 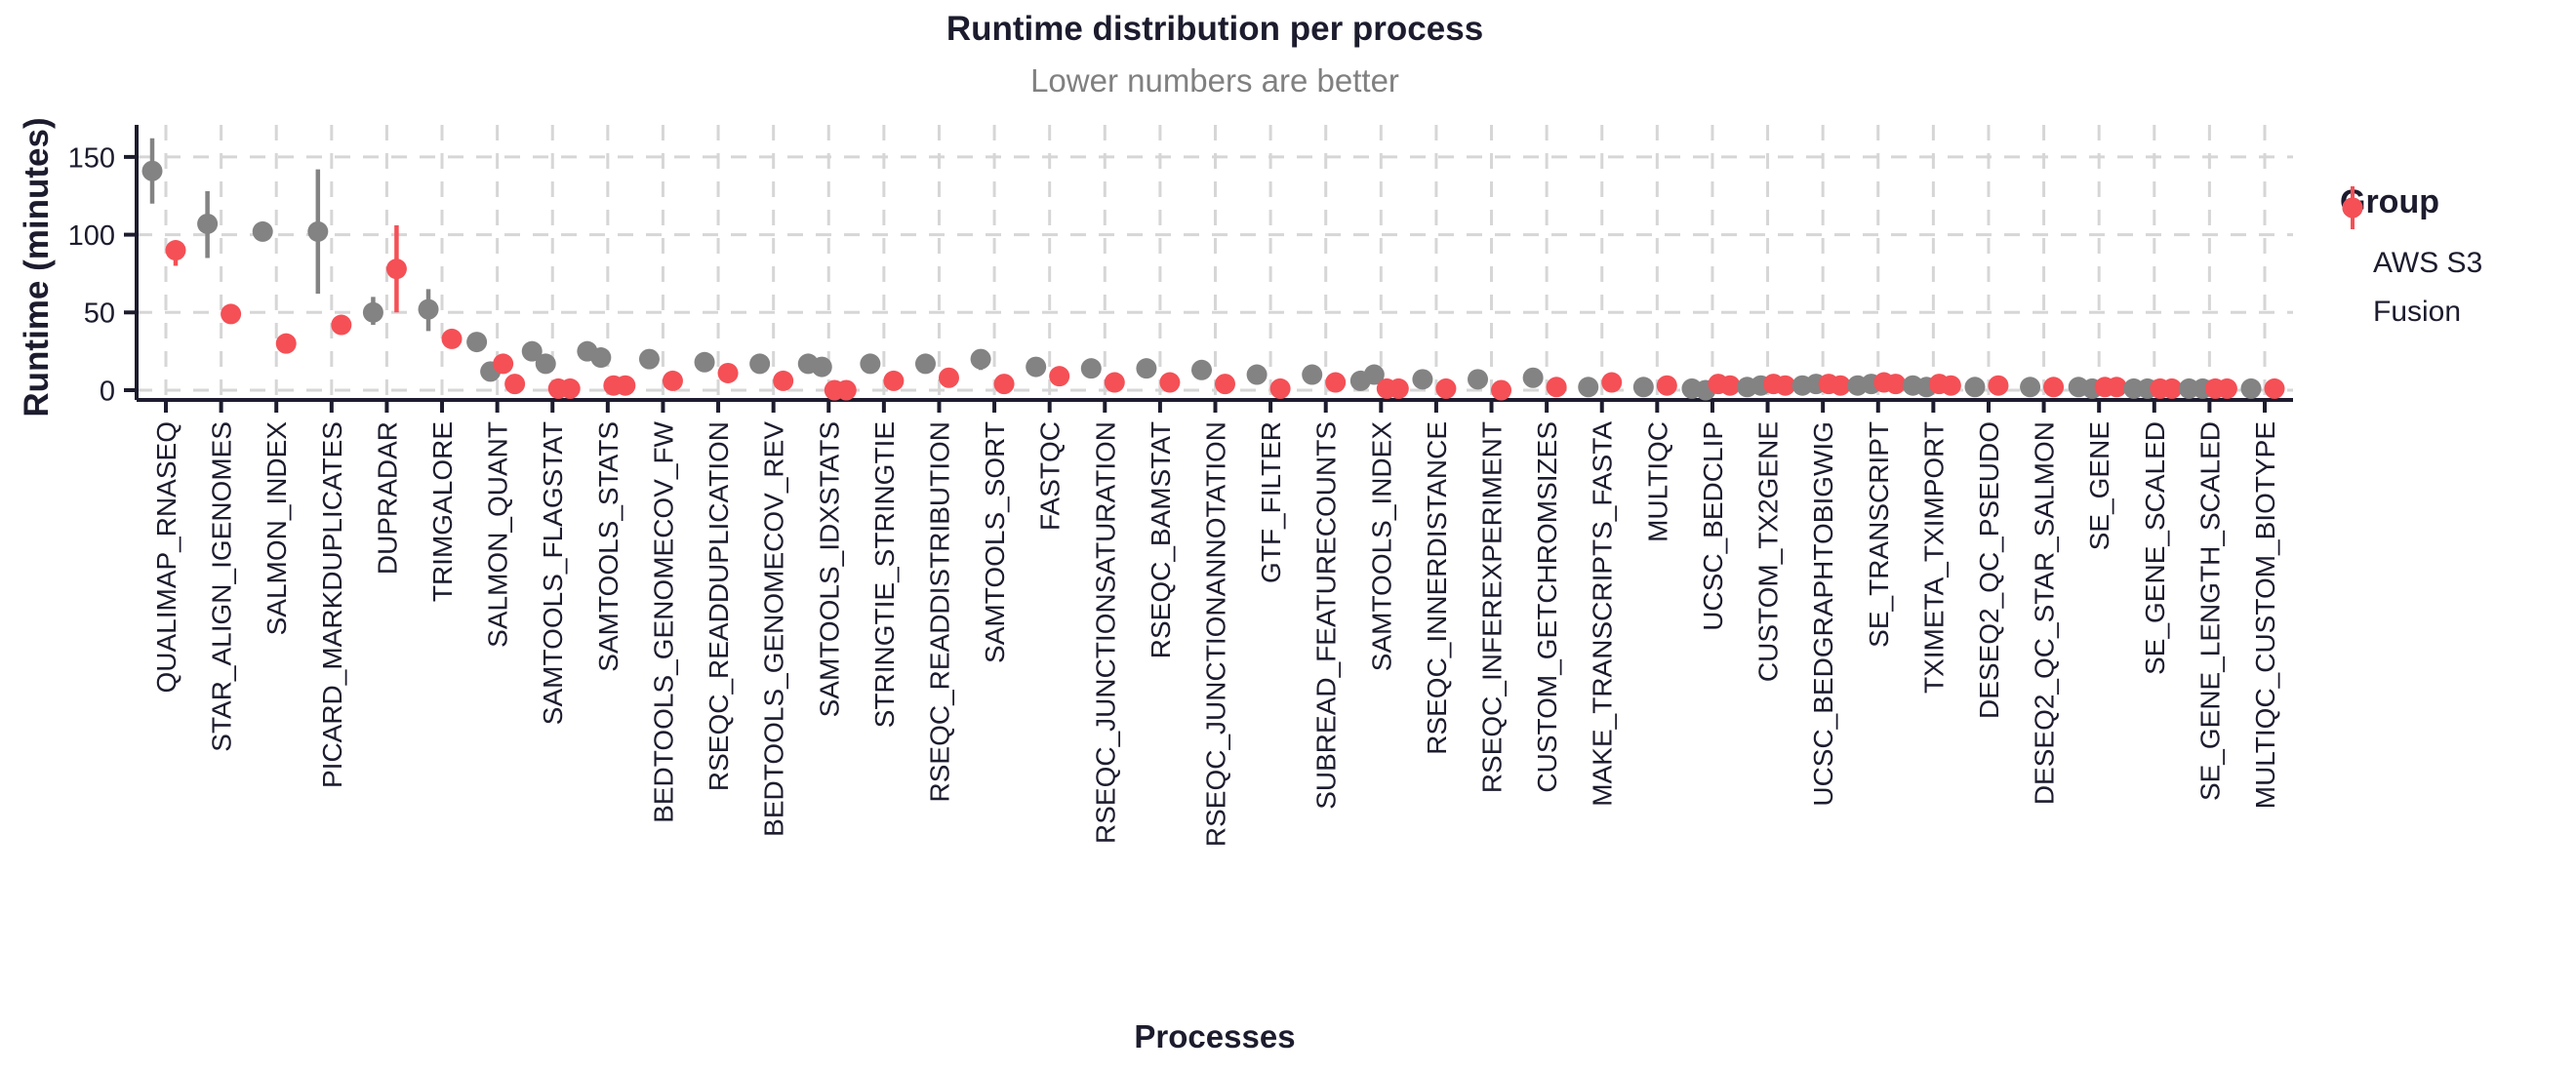 I want to click on legend-entry-fusion: Fusion, so click(x=2454, y=261).